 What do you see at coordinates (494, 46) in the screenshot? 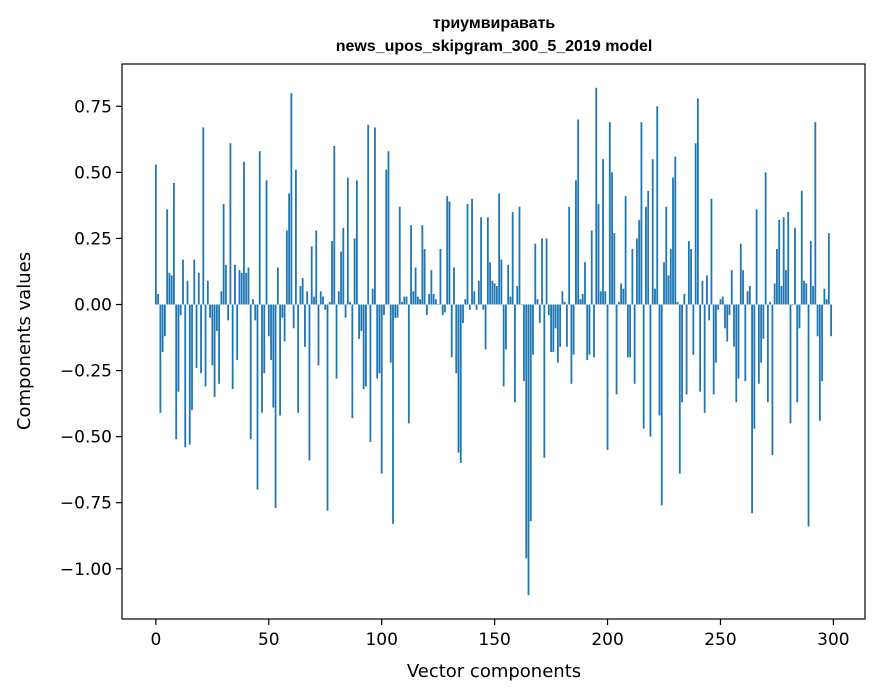
I see `chart-subtitle: news_upos_skipgram_300_5_2019 model` at bounding box center [494, 46].